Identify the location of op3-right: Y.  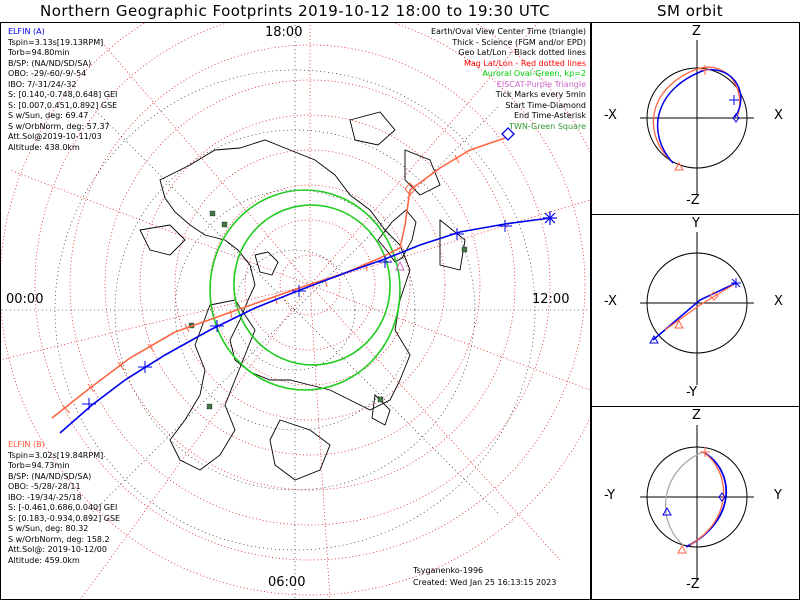
(778, 495).